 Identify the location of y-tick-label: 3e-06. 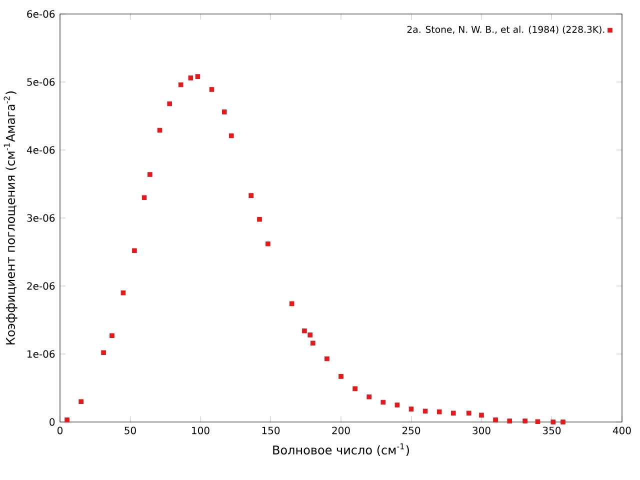
(41, 218).